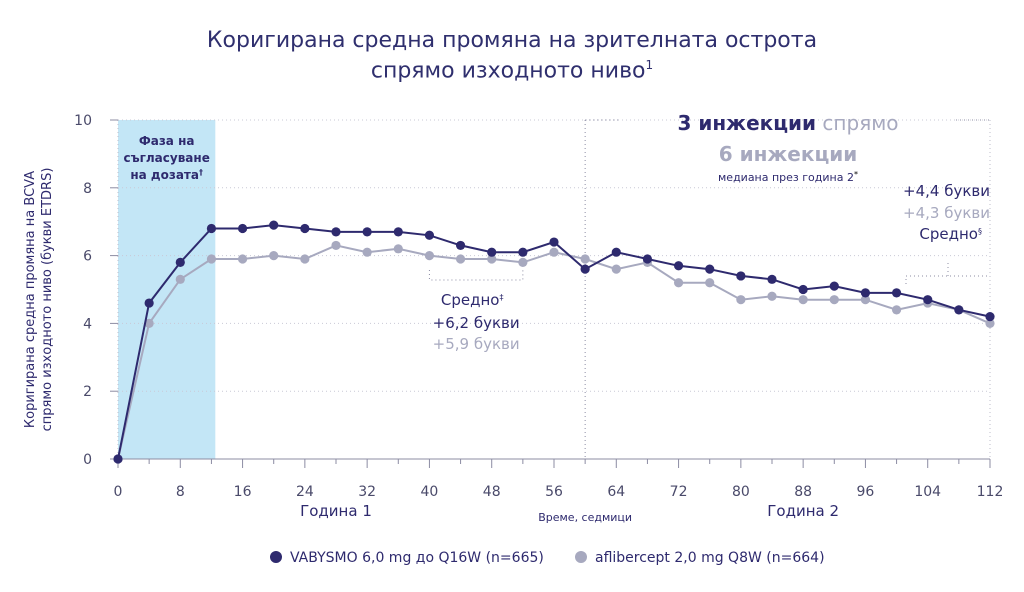 The height and width of the screenshot is (592, 1024). I want to click on year1-mean-value2: +5,9 букви, so click(476, 344).